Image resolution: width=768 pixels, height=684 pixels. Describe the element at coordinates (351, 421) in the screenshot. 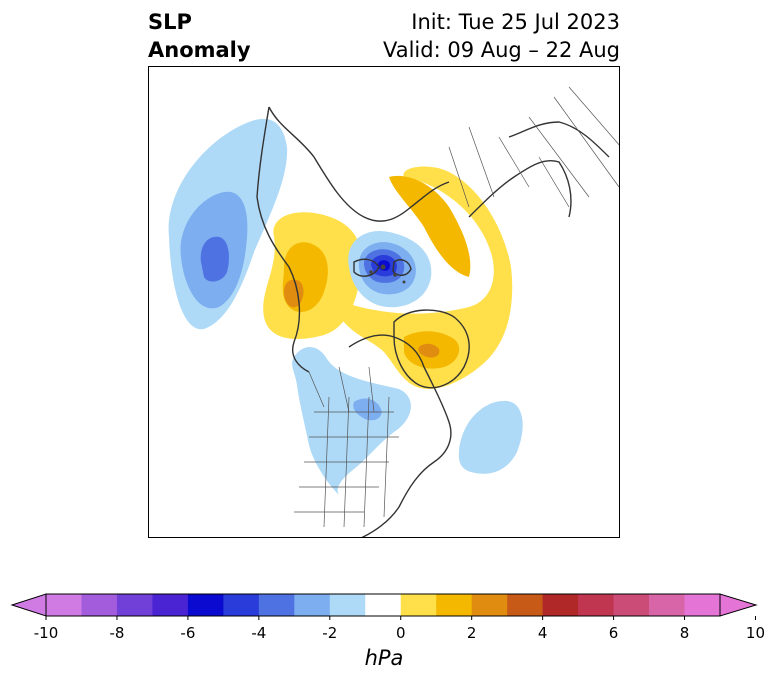

I see `north-america-low-anomaly` at that location.